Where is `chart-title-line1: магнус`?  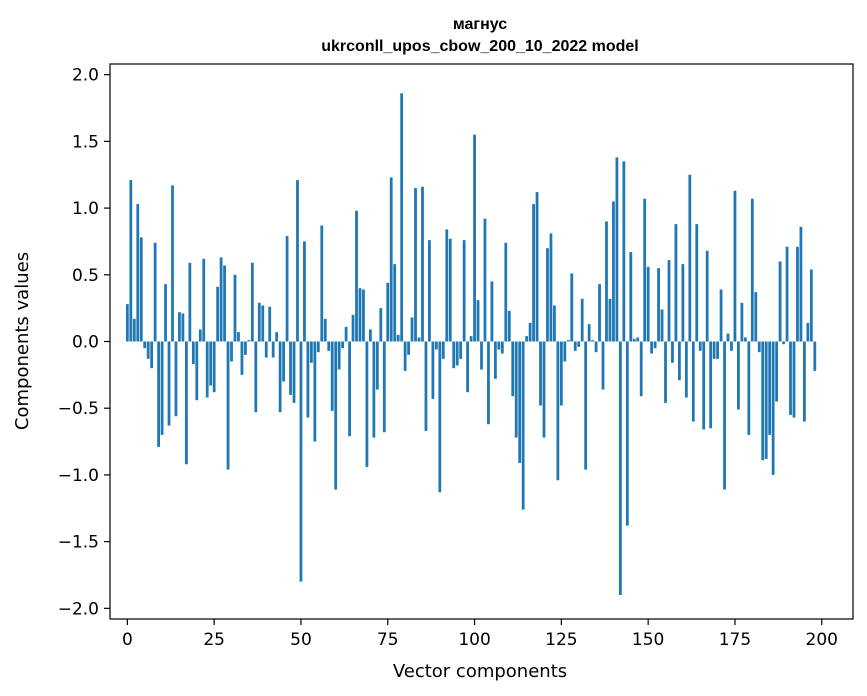 chart-title-line1: магнус is located at coordinates (480, 24).